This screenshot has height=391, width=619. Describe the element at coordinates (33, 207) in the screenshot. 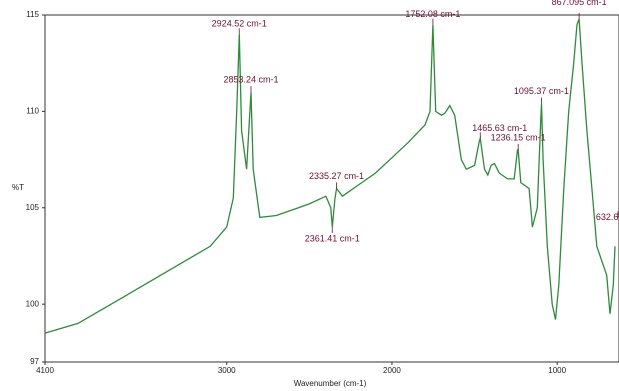

I see `y-tick-label: 105` at that location.